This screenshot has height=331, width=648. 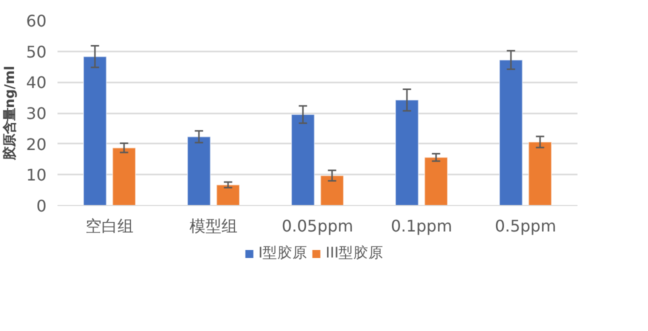 What do you see at coordinates (36, 52) in the screenshot?
I see `y-tick-label: 50` at bounding box center [36, 52].